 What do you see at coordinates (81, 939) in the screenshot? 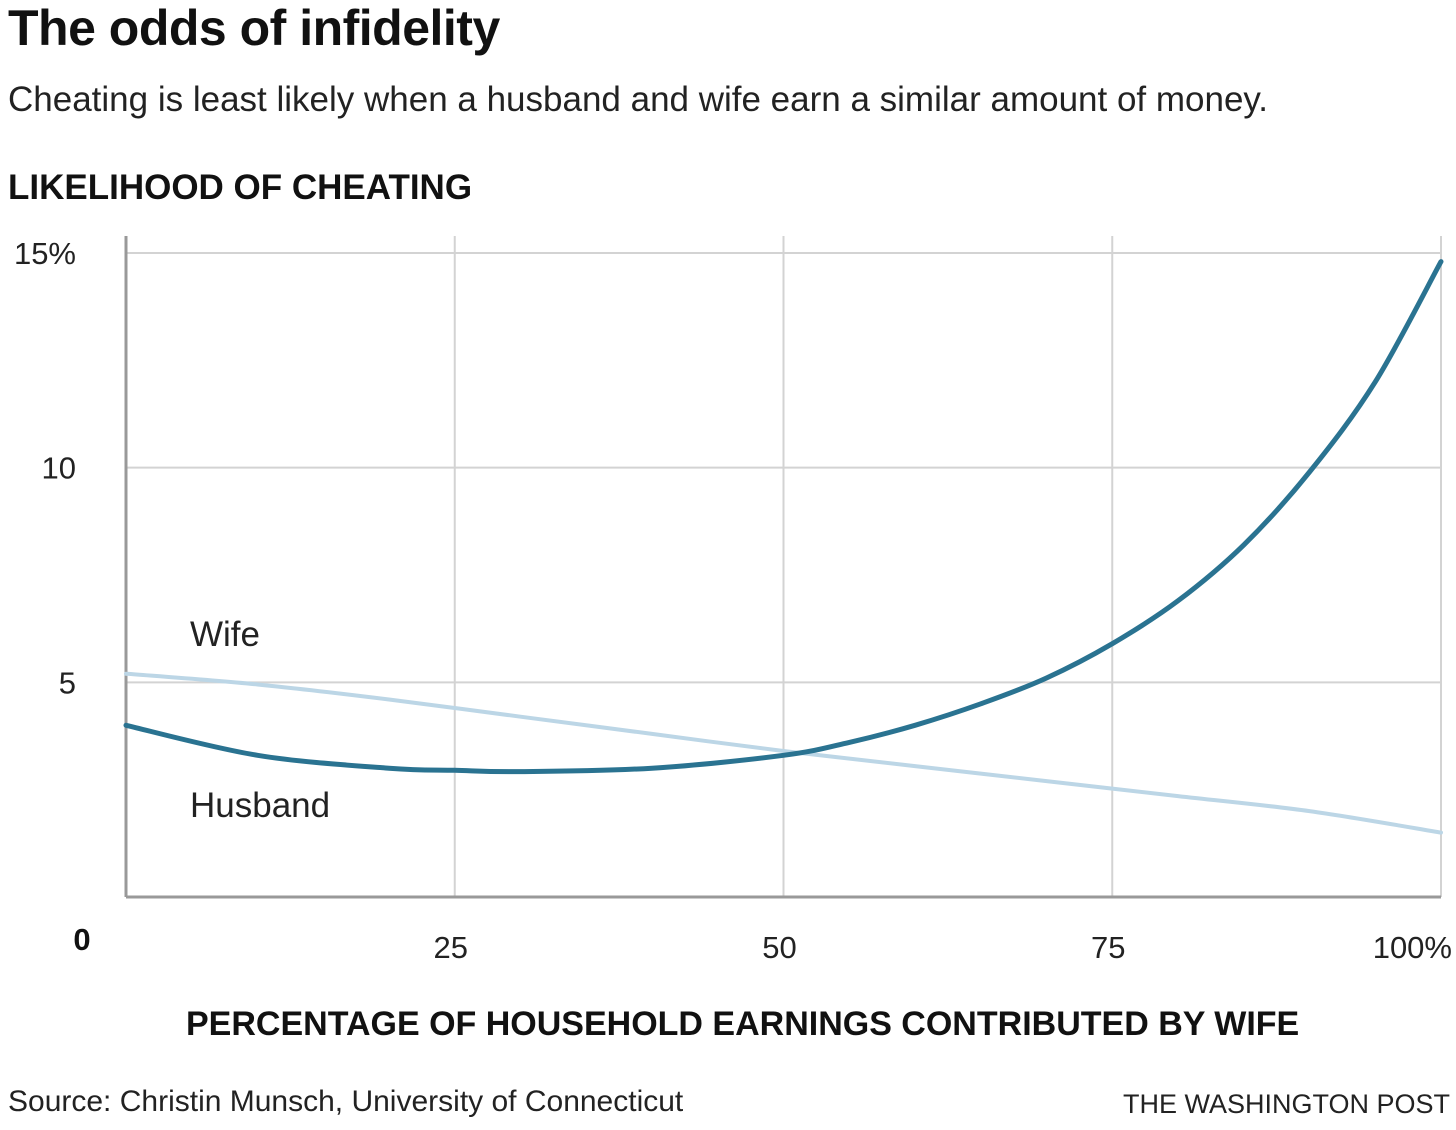
I see `x-tick-label-zero: 0` at bounding box center [81, 939].